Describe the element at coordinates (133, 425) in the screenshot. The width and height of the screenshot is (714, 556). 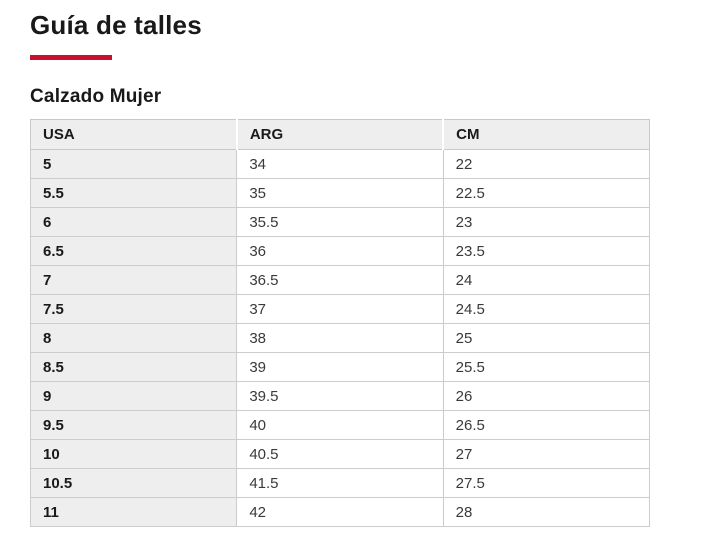
I see `cell-usa: 9.5` at that location.